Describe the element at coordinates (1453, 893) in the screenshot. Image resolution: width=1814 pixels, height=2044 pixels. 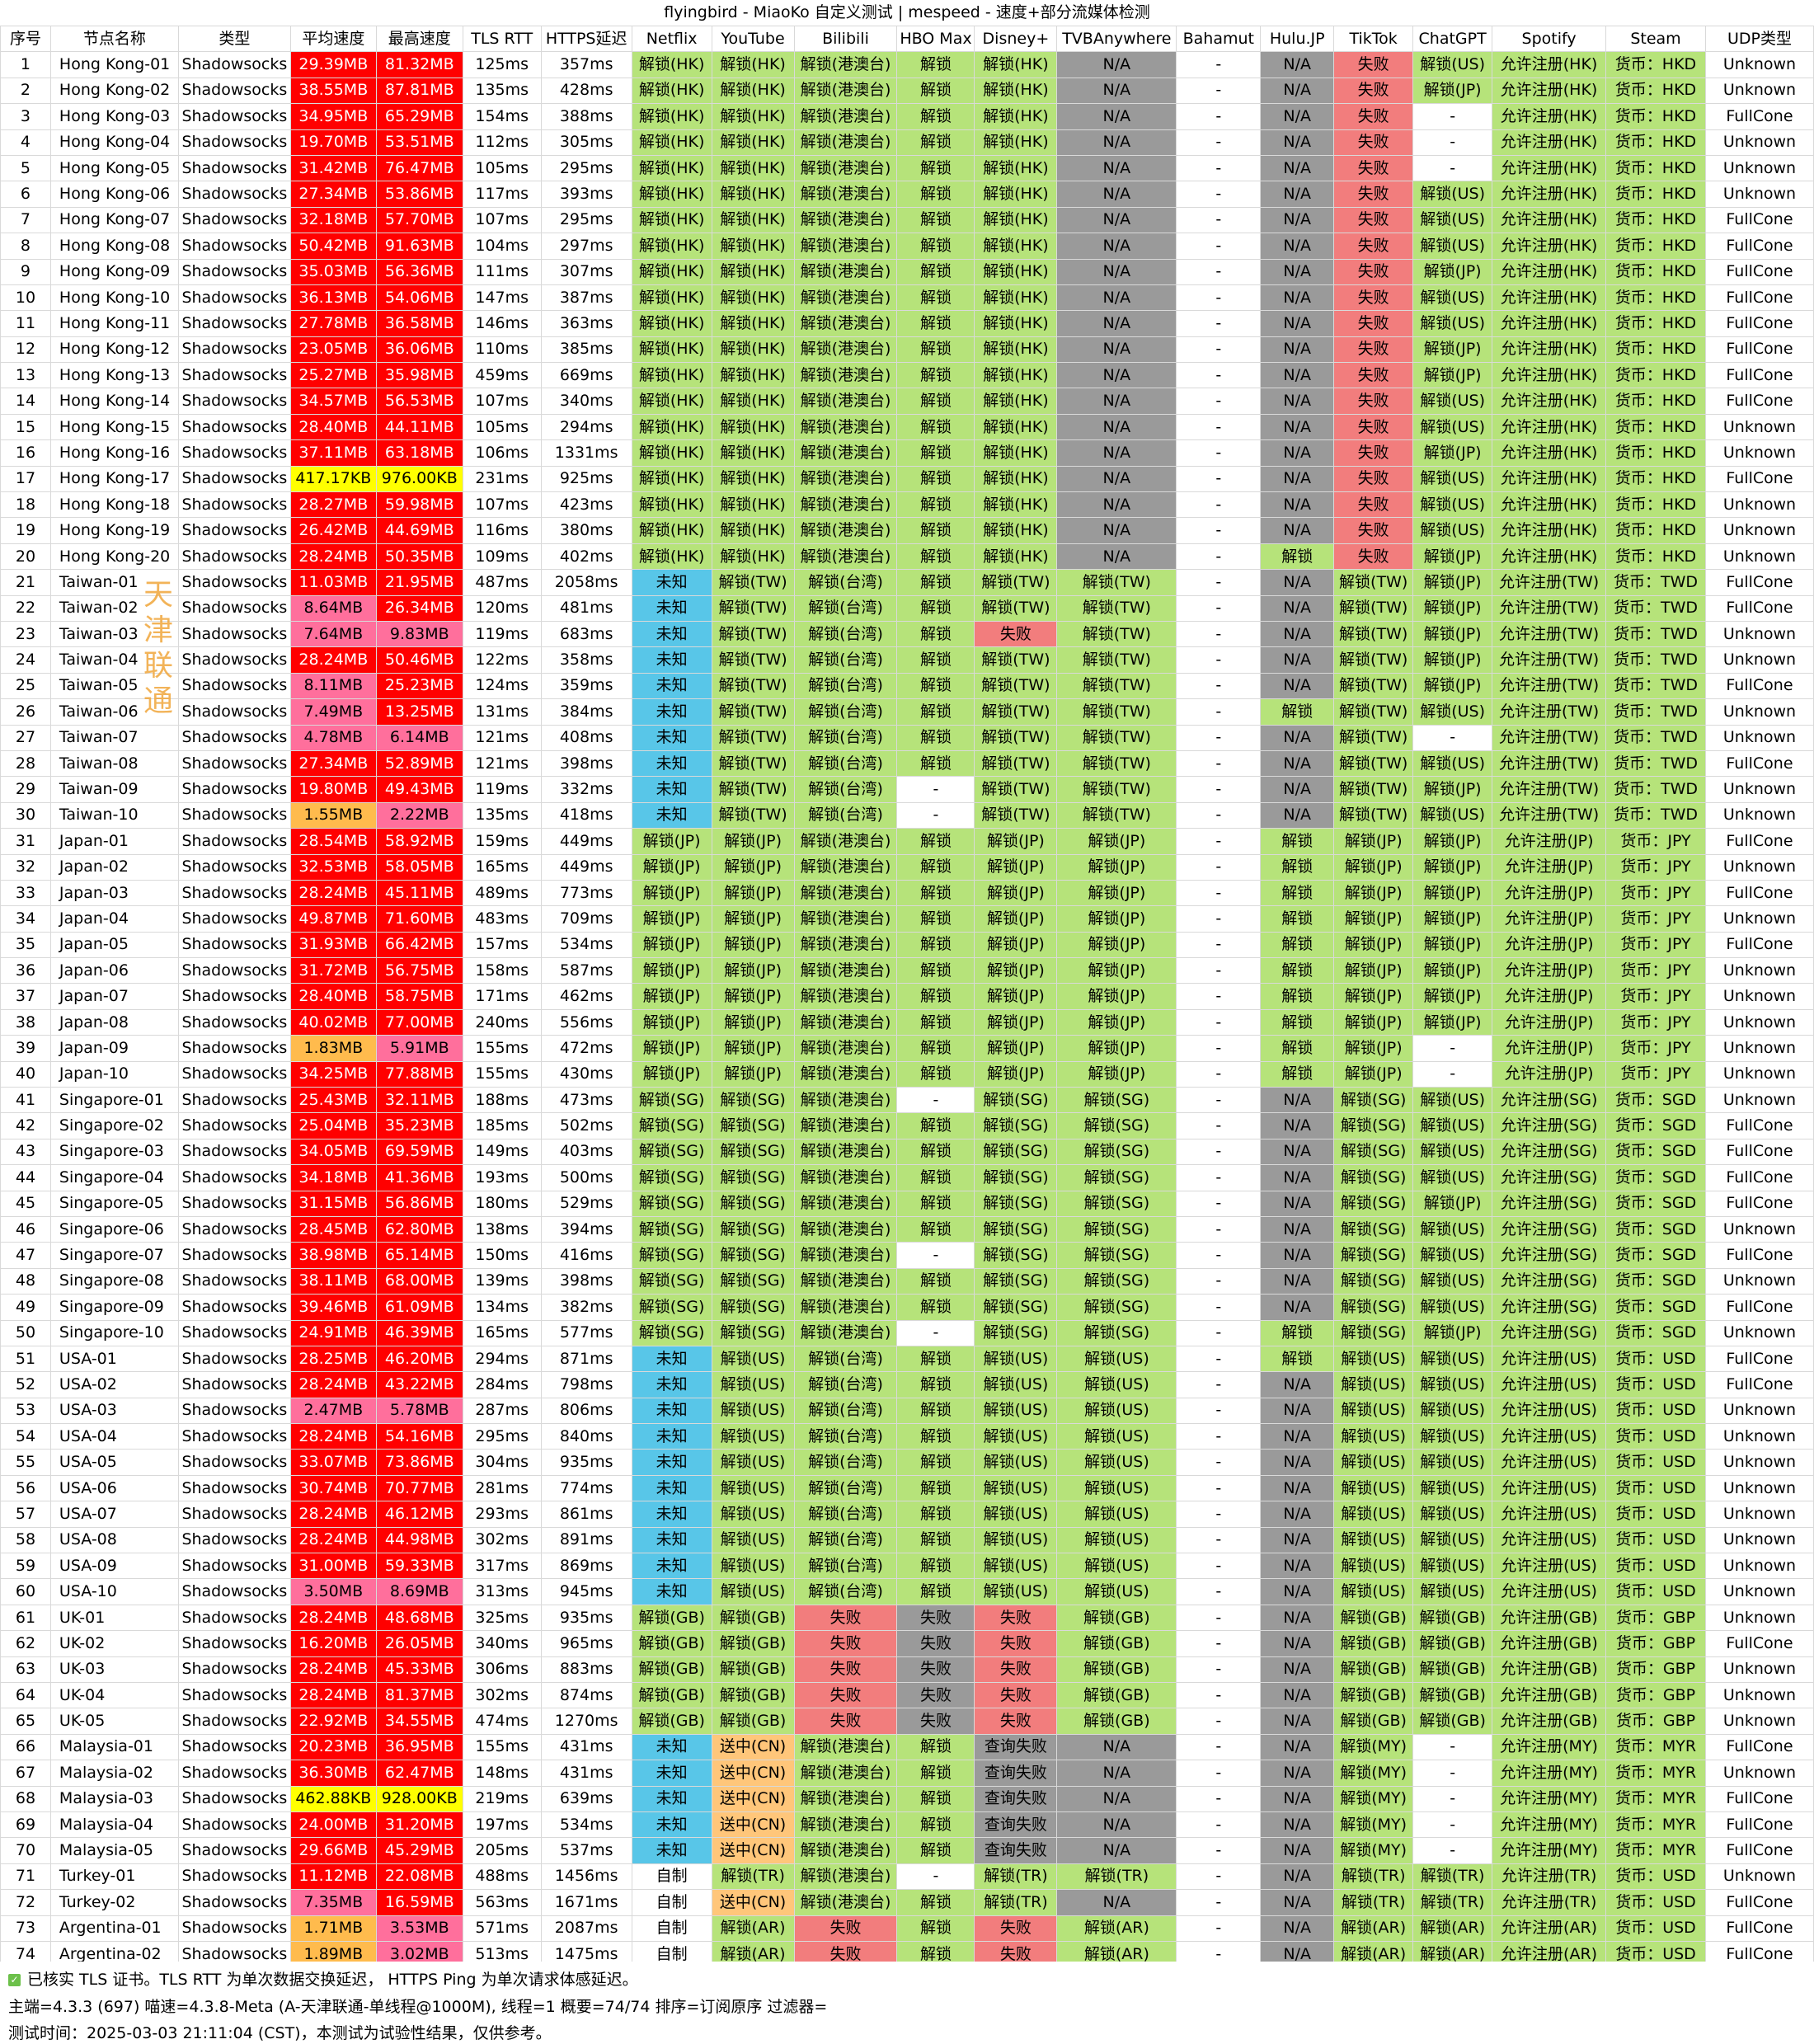
I see `cell-chatgpt: 解锁(JP)` at that location.